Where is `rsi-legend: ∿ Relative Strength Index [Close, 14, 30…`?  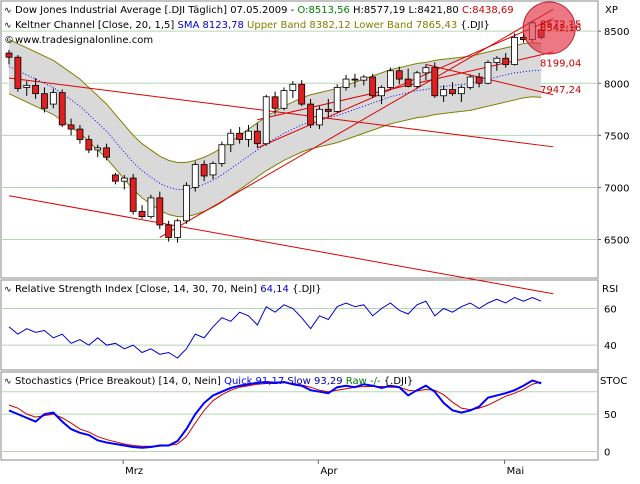 rsi-legend: ∿ Relative Strength Index [Close, 14, 30… is located at coordinates (163, 289).